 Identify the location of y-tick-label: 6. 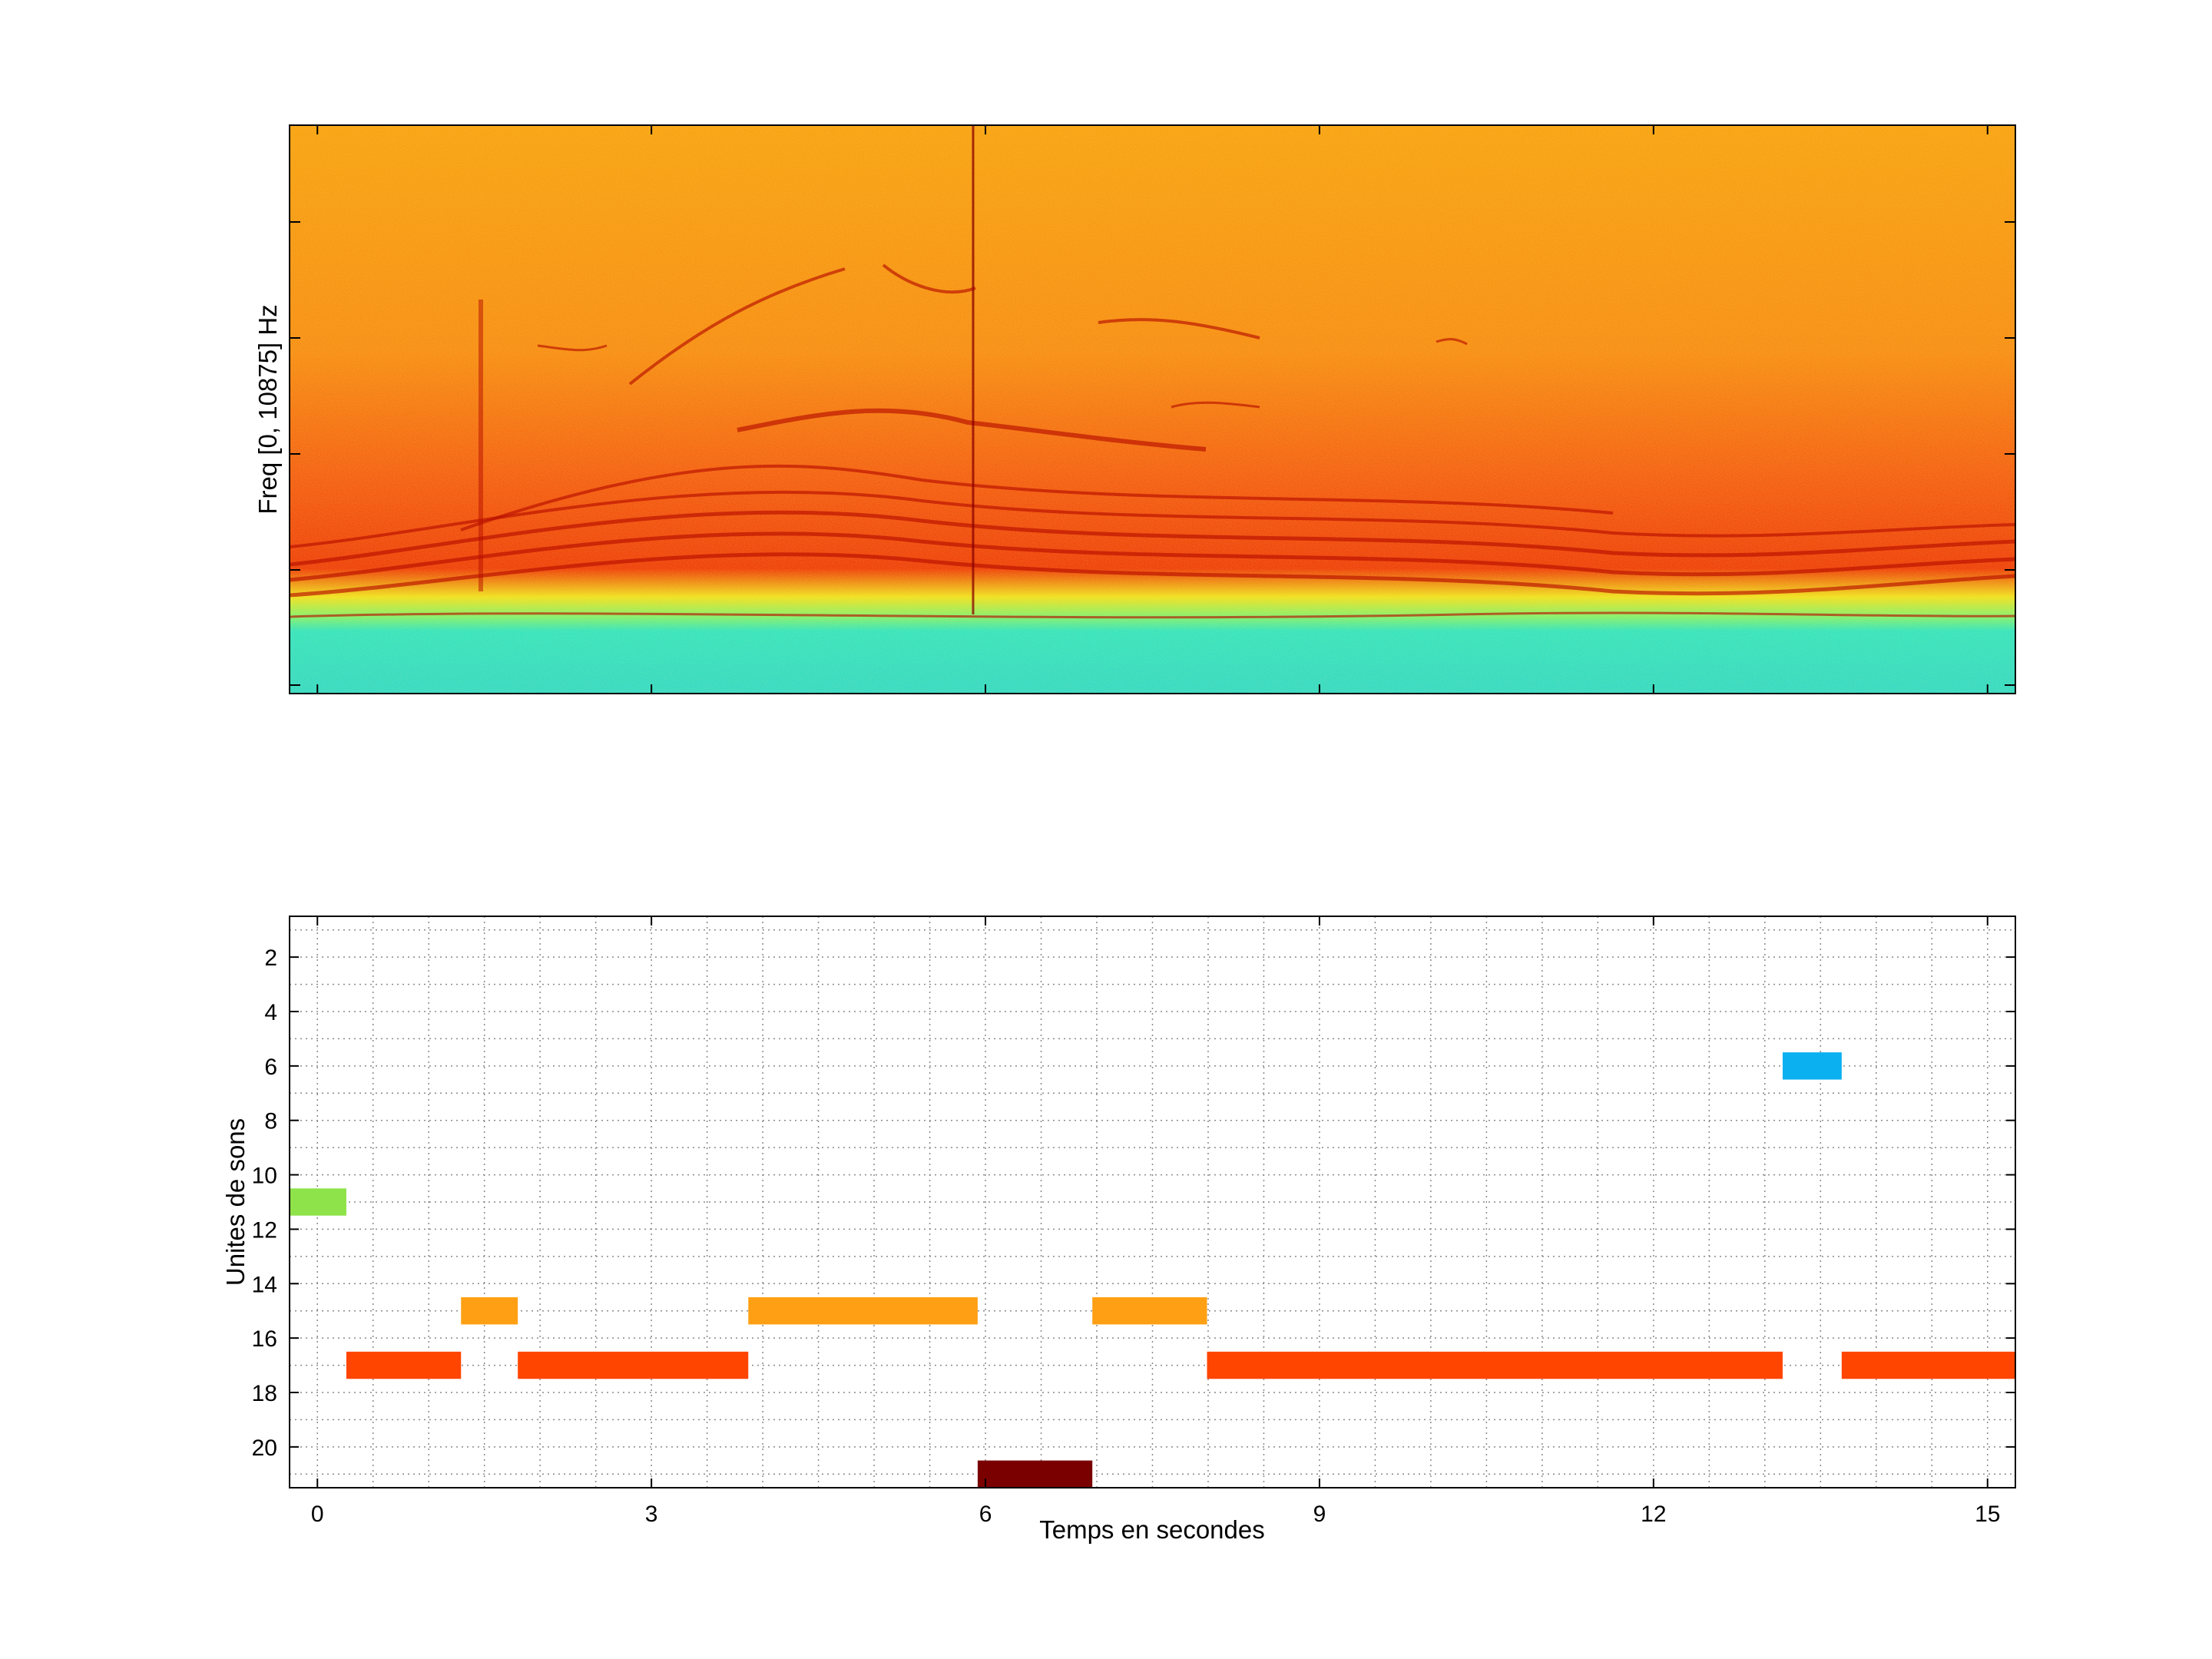
(270, 1067).